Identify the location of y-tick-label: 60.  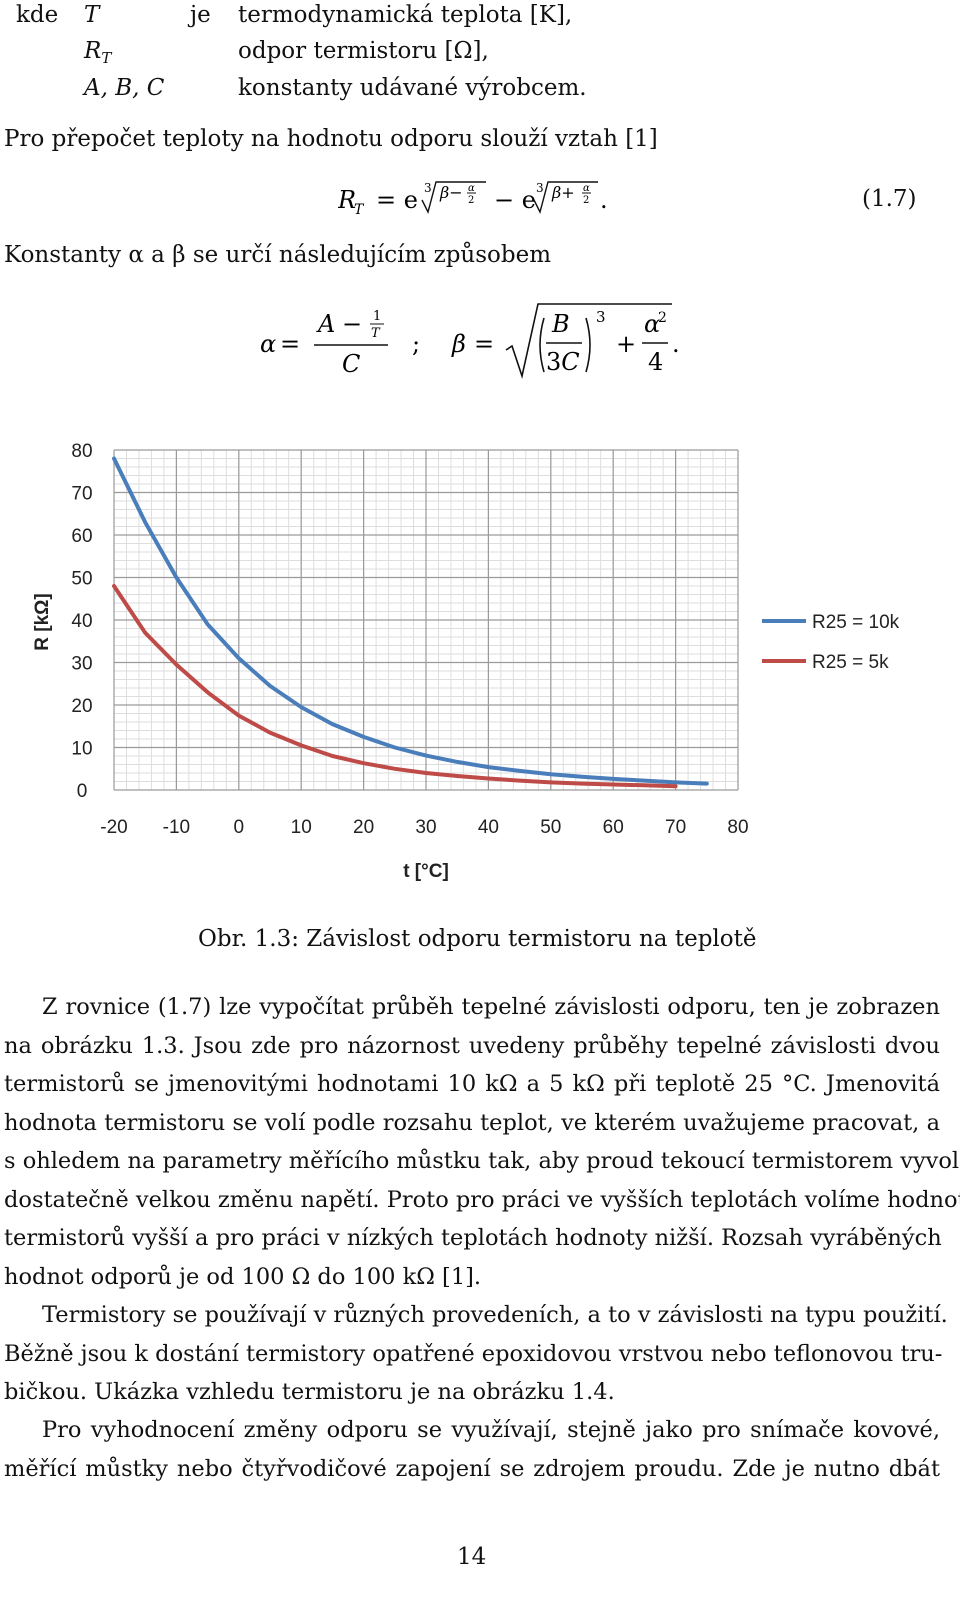
(81, 536).